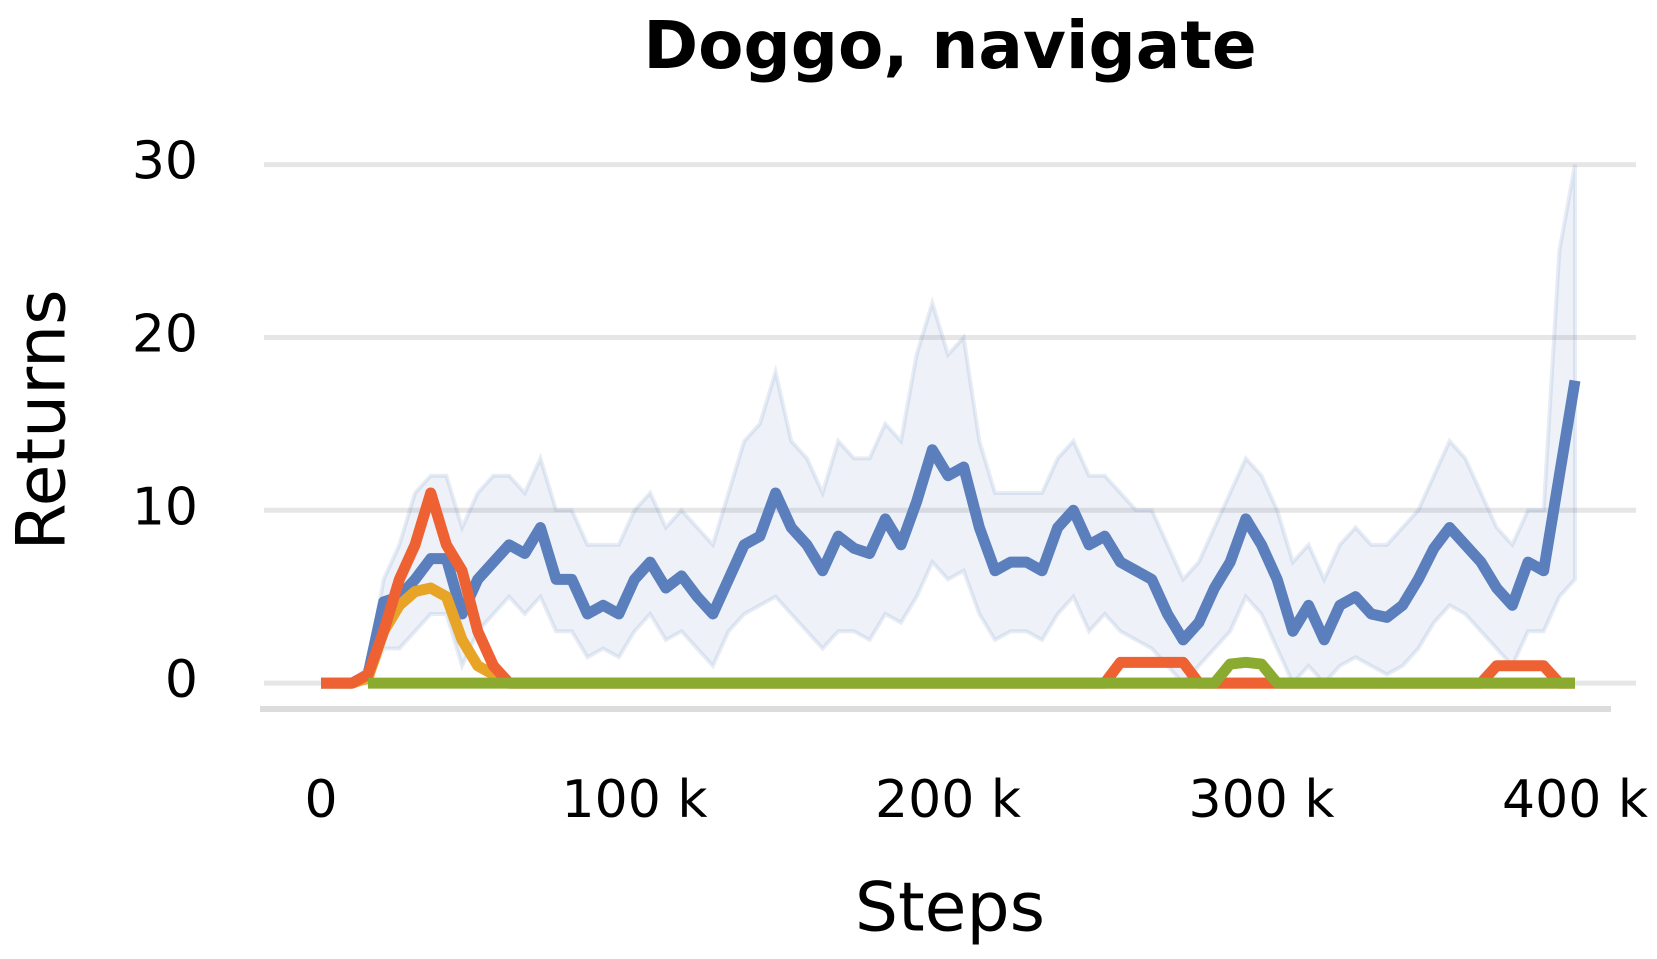 The image size is (1657, 959). I want to click on y-axis-label: Returns, so click(42, 419).